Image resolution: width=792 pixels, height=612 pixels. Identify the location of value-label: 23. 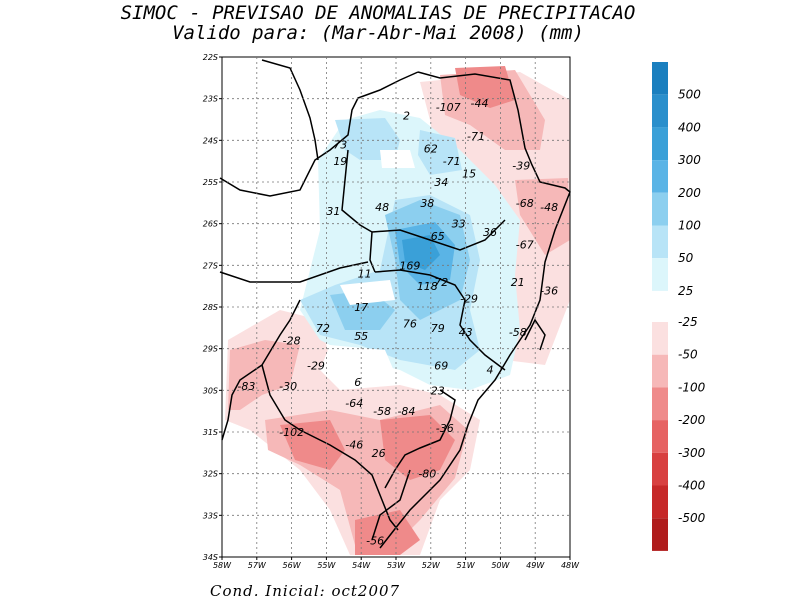
(438, 390).